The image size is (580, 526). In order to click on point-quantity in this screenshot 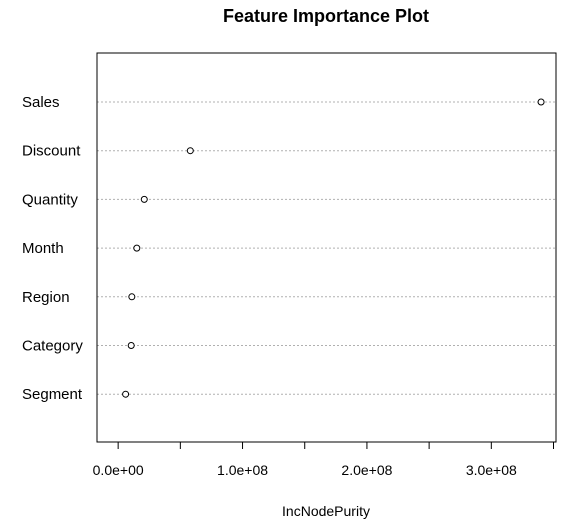, I will do `click(144, 199)`.